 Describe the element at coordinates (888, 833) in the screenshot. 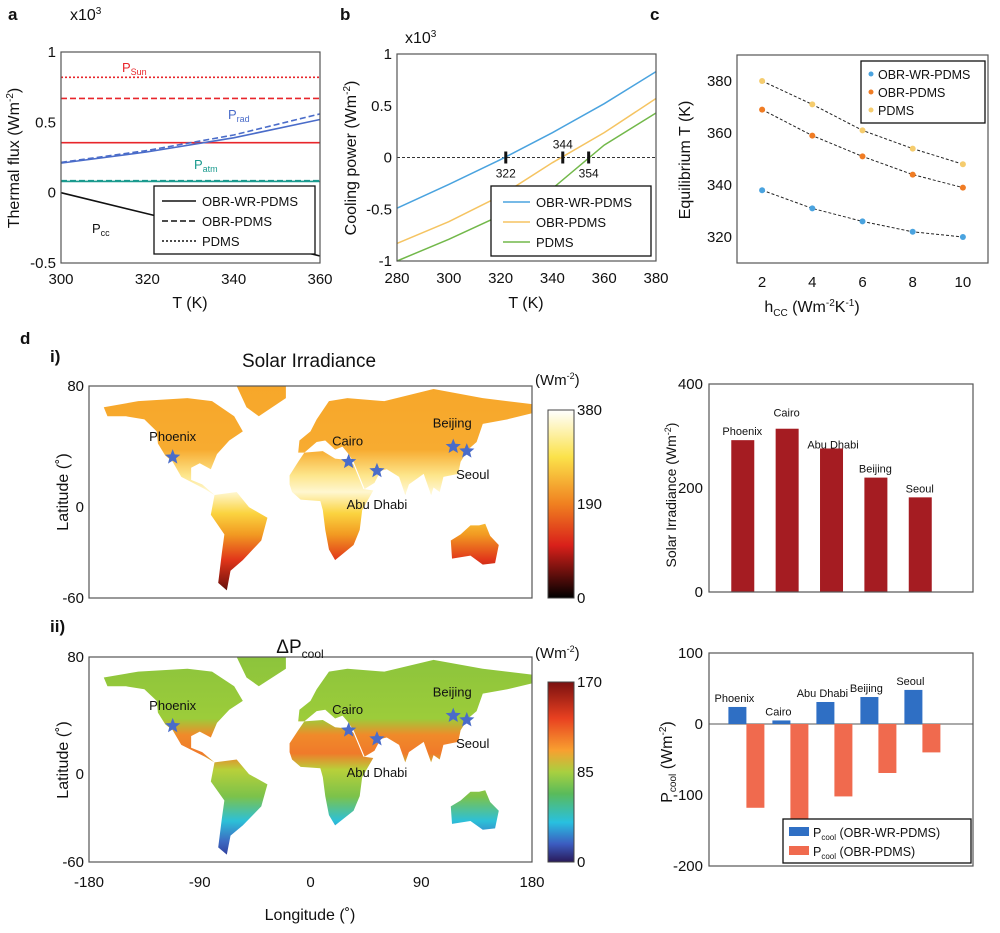

I see `legend-label-rest: (OBR-WR-PDMS)` at that location.